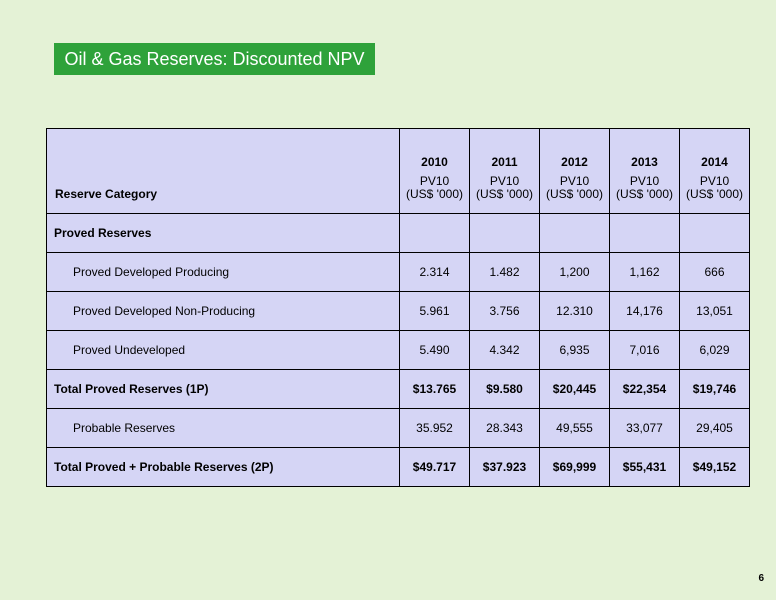 The height and width of the screenshot is (600, 776). What do you see at coordinates (574, 389) in the screenshot?
I see `value-cell: $20,445` at bounding box center [574, 389].